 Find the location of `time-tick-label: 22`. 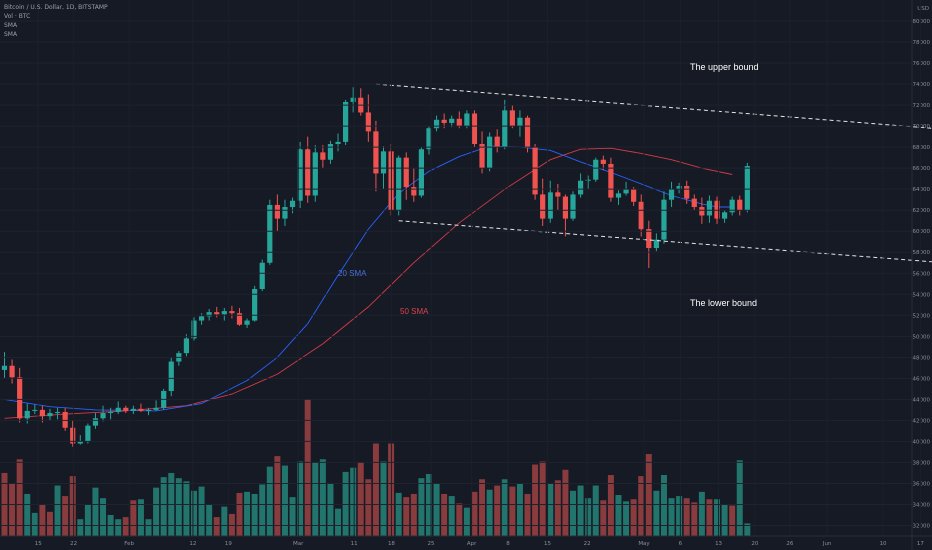

time-tick-label: 22 is located at coordinates (73, 544).